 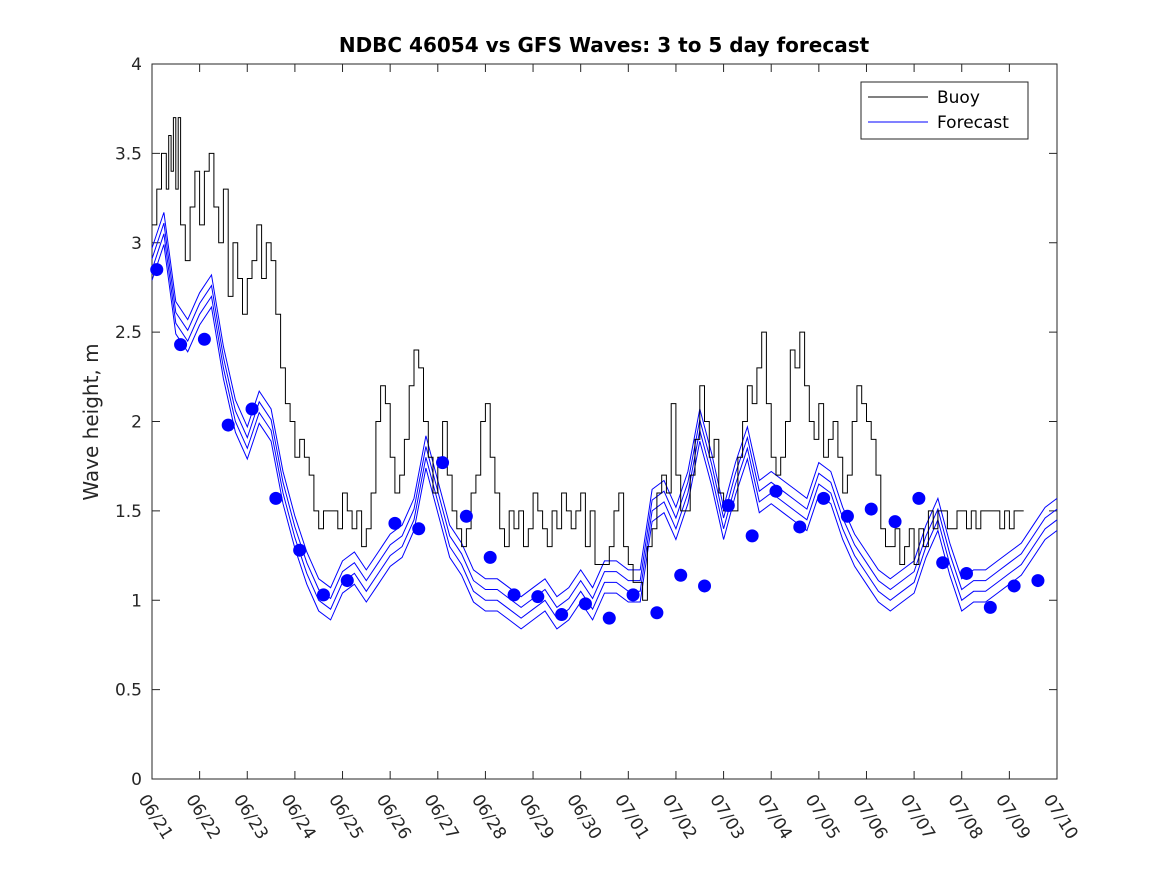 What do you see at coordinates (250, 817) in the screenshot?
I see `x-tick-label: 06/23` at bounding box center [250, 817].